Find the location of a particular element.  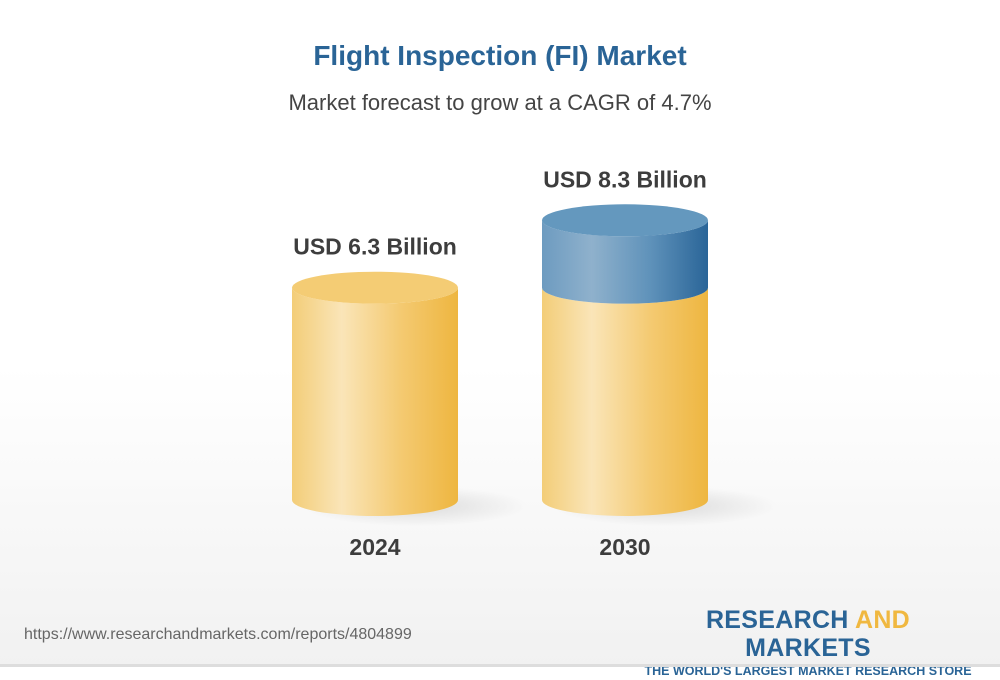

category-label: 2030 is located at coordinates (624, 547).